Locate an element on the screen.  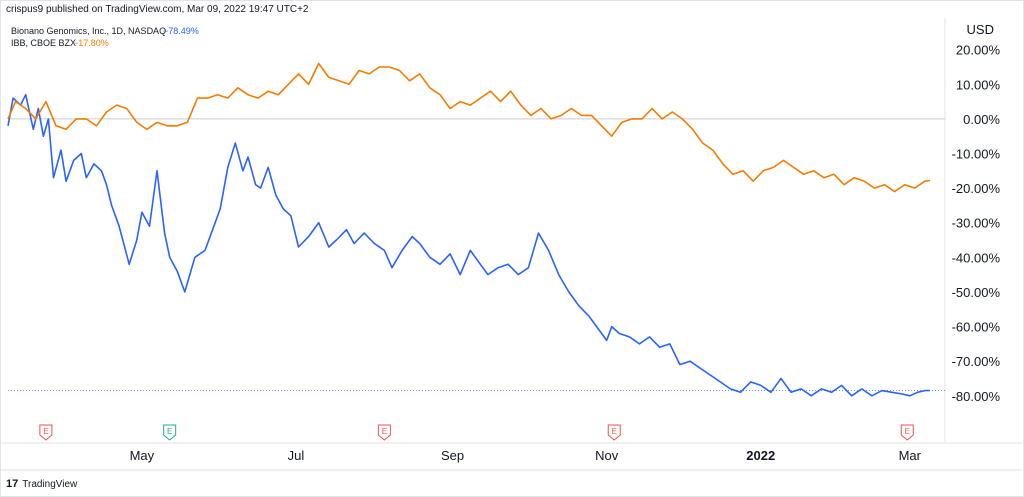
legend-value-ibb: −17.80% is located at coordinates (91, 43).